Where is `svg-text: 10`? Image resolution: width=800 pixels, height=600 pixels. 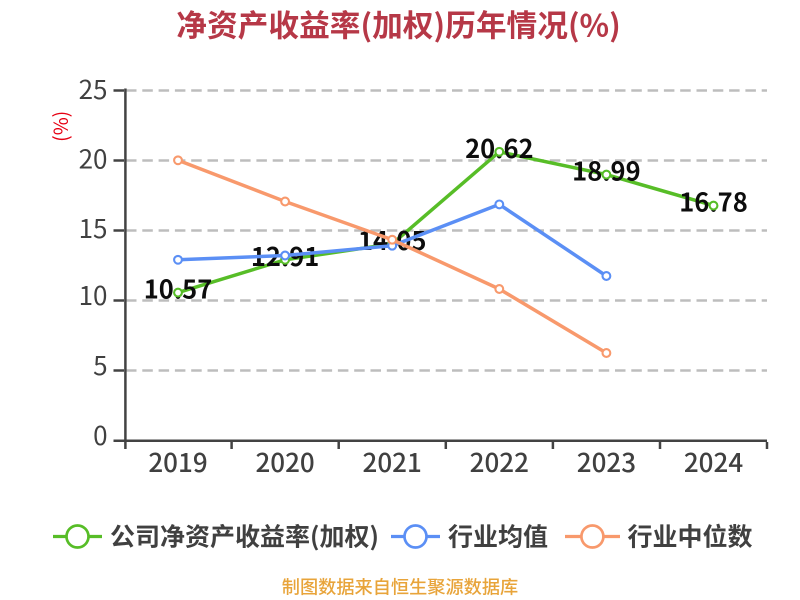 svg-text: 10 is located at coordinates (93, 294).